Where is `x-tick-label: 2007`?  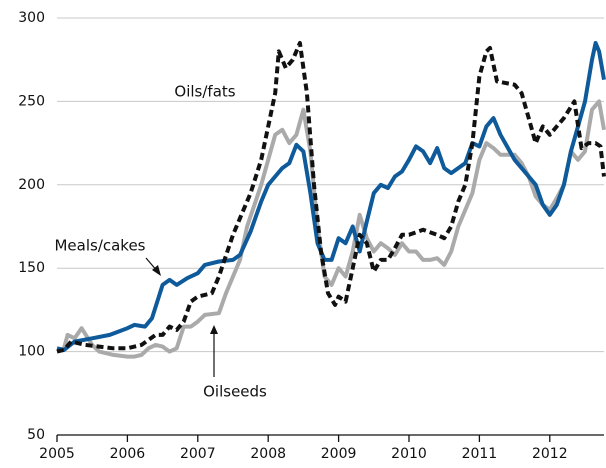 x-tick-label: 2007 is located at coordinates (198, 454).